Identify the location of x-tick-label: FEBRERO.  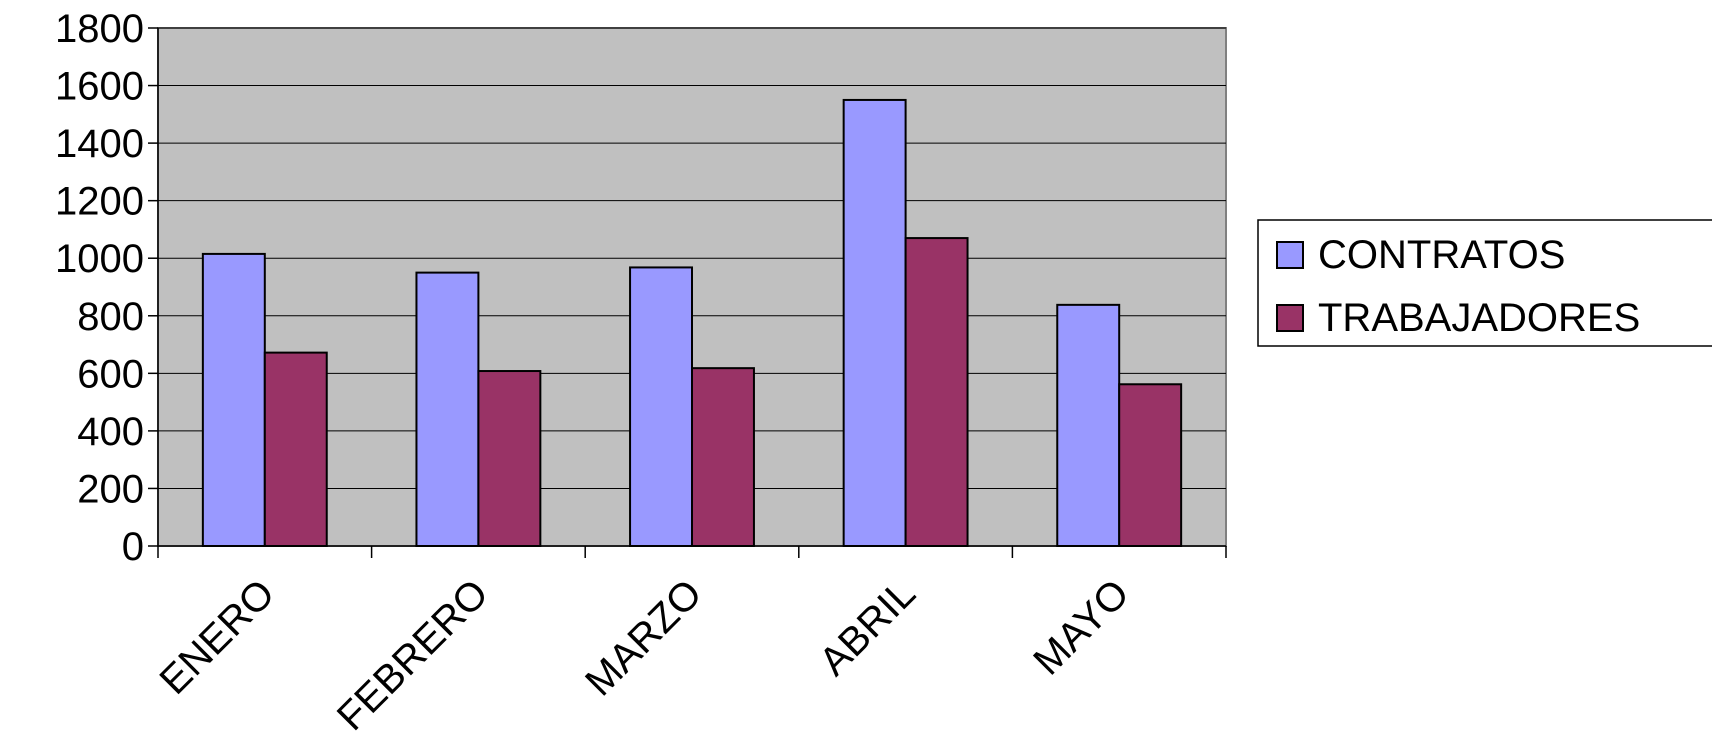
(413, 655).